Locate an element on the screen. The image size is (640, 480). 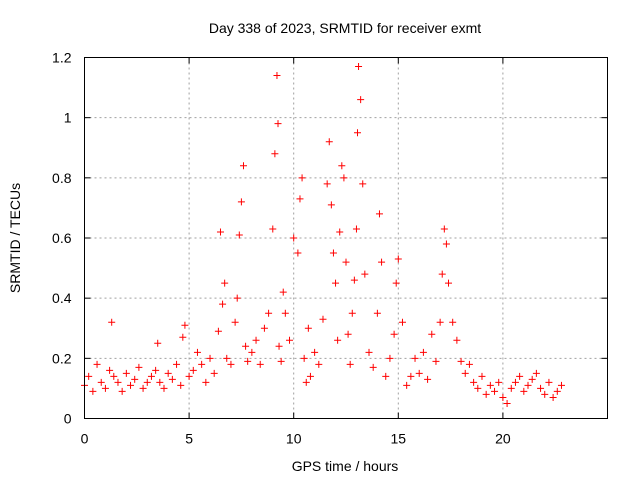
y-tick-label: 0.6 is located at coordinates (62, 238).